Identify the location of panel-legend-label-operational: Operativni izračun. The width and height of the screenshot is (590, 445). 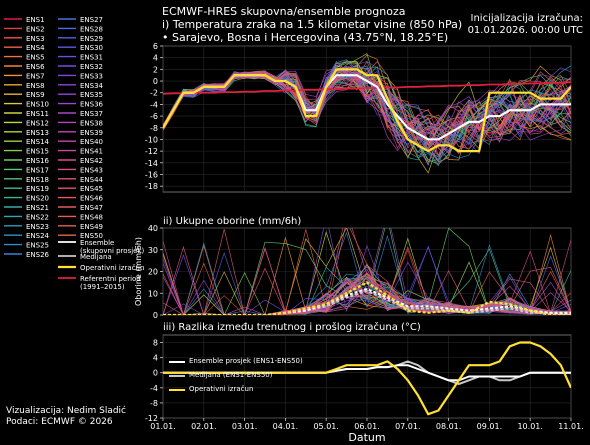
(221, 389).